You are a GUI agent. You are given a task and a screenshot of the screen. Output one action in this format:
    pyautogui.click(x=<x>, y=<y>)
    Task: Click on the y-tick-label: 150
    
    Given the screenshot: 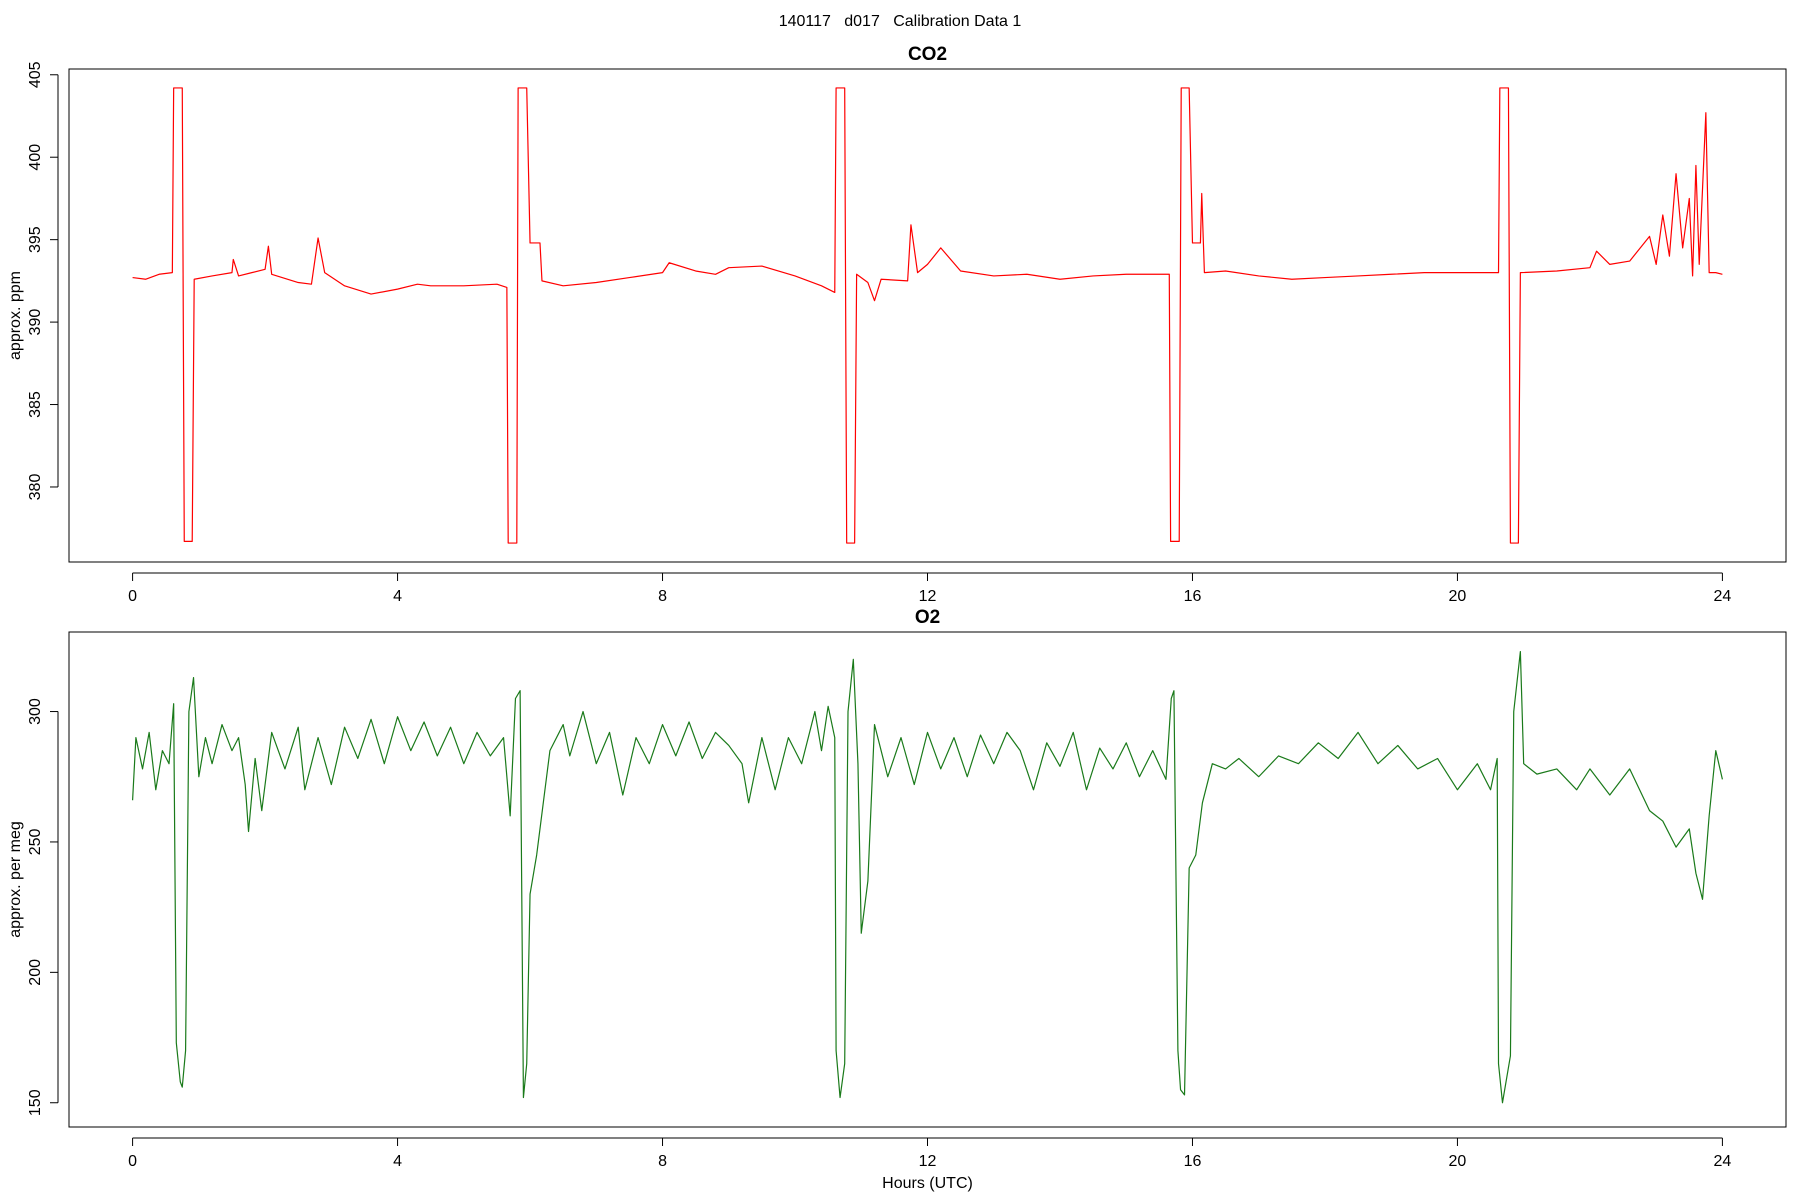 What is the action you would take?
    pyautogui.click(x=35, y=1102)
    